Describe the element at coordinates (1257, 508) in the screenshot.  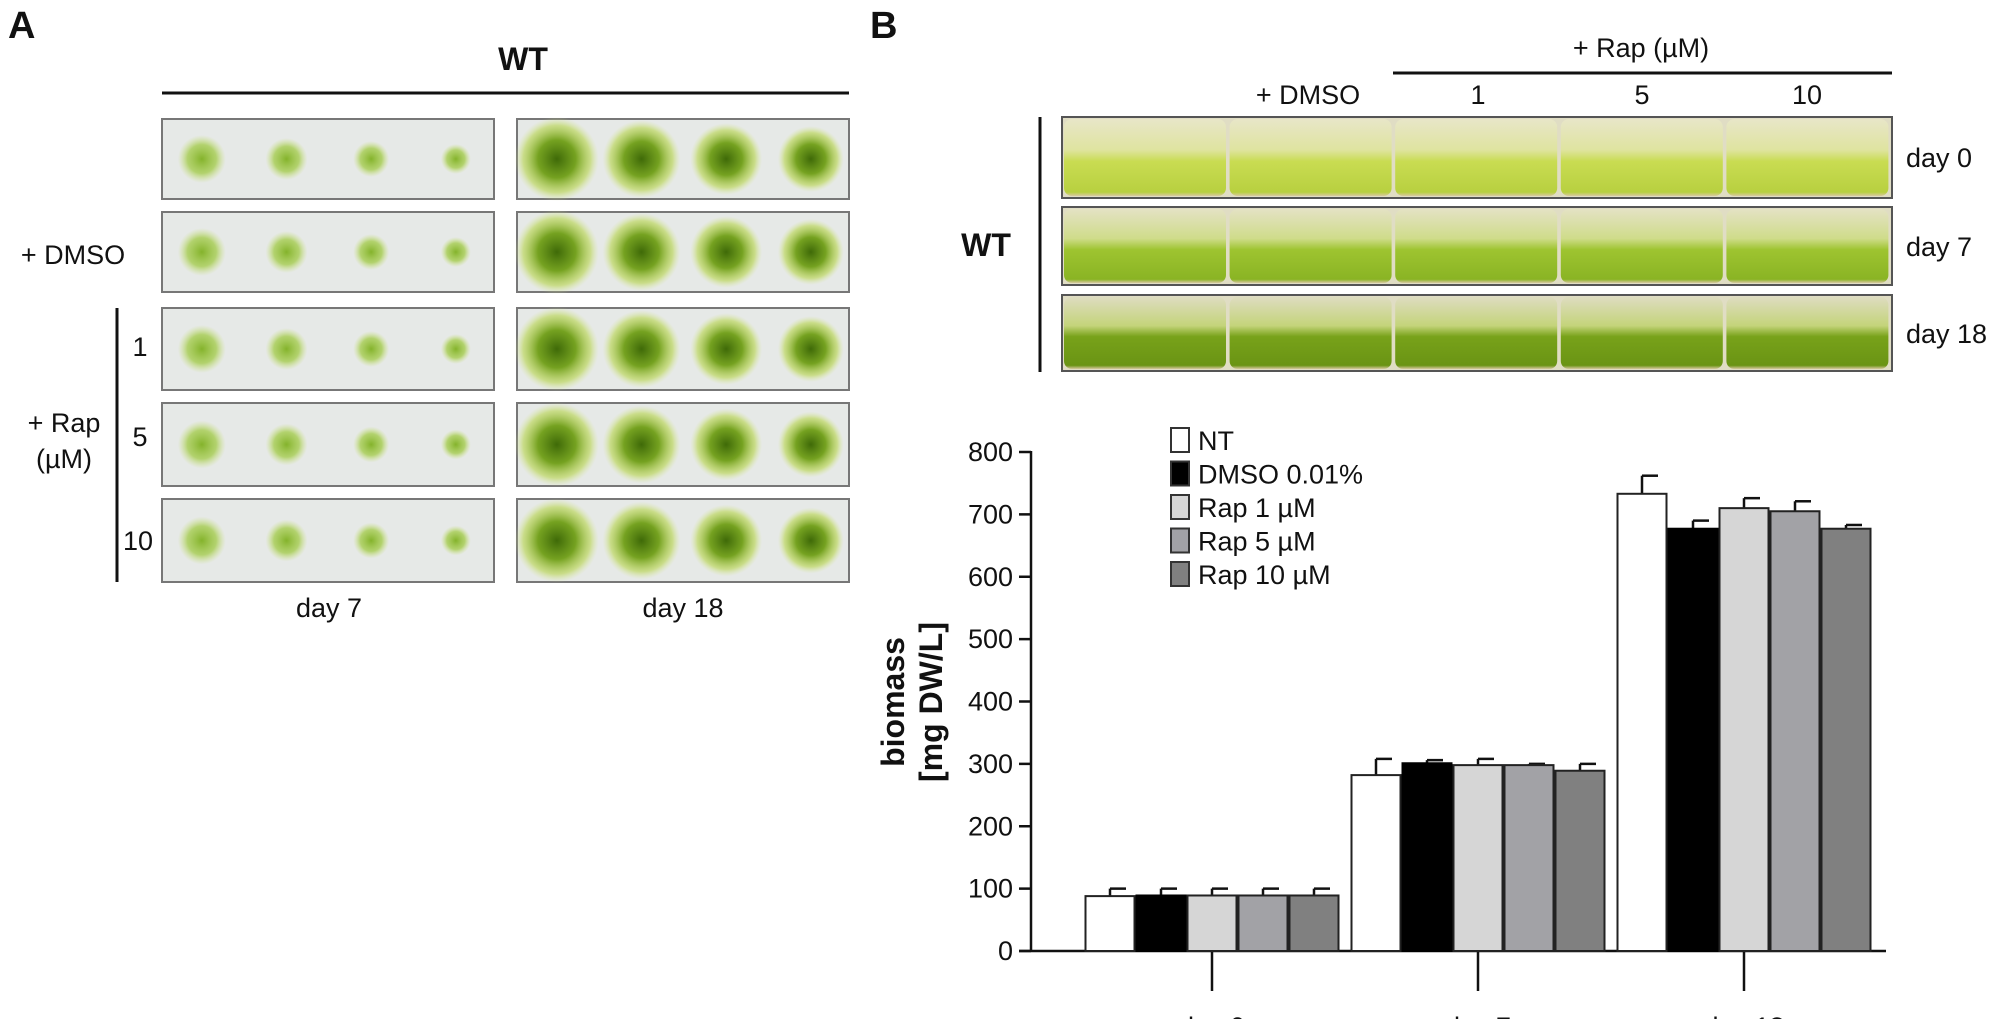
I see `legend-label: Rap 1 µM` at that location.